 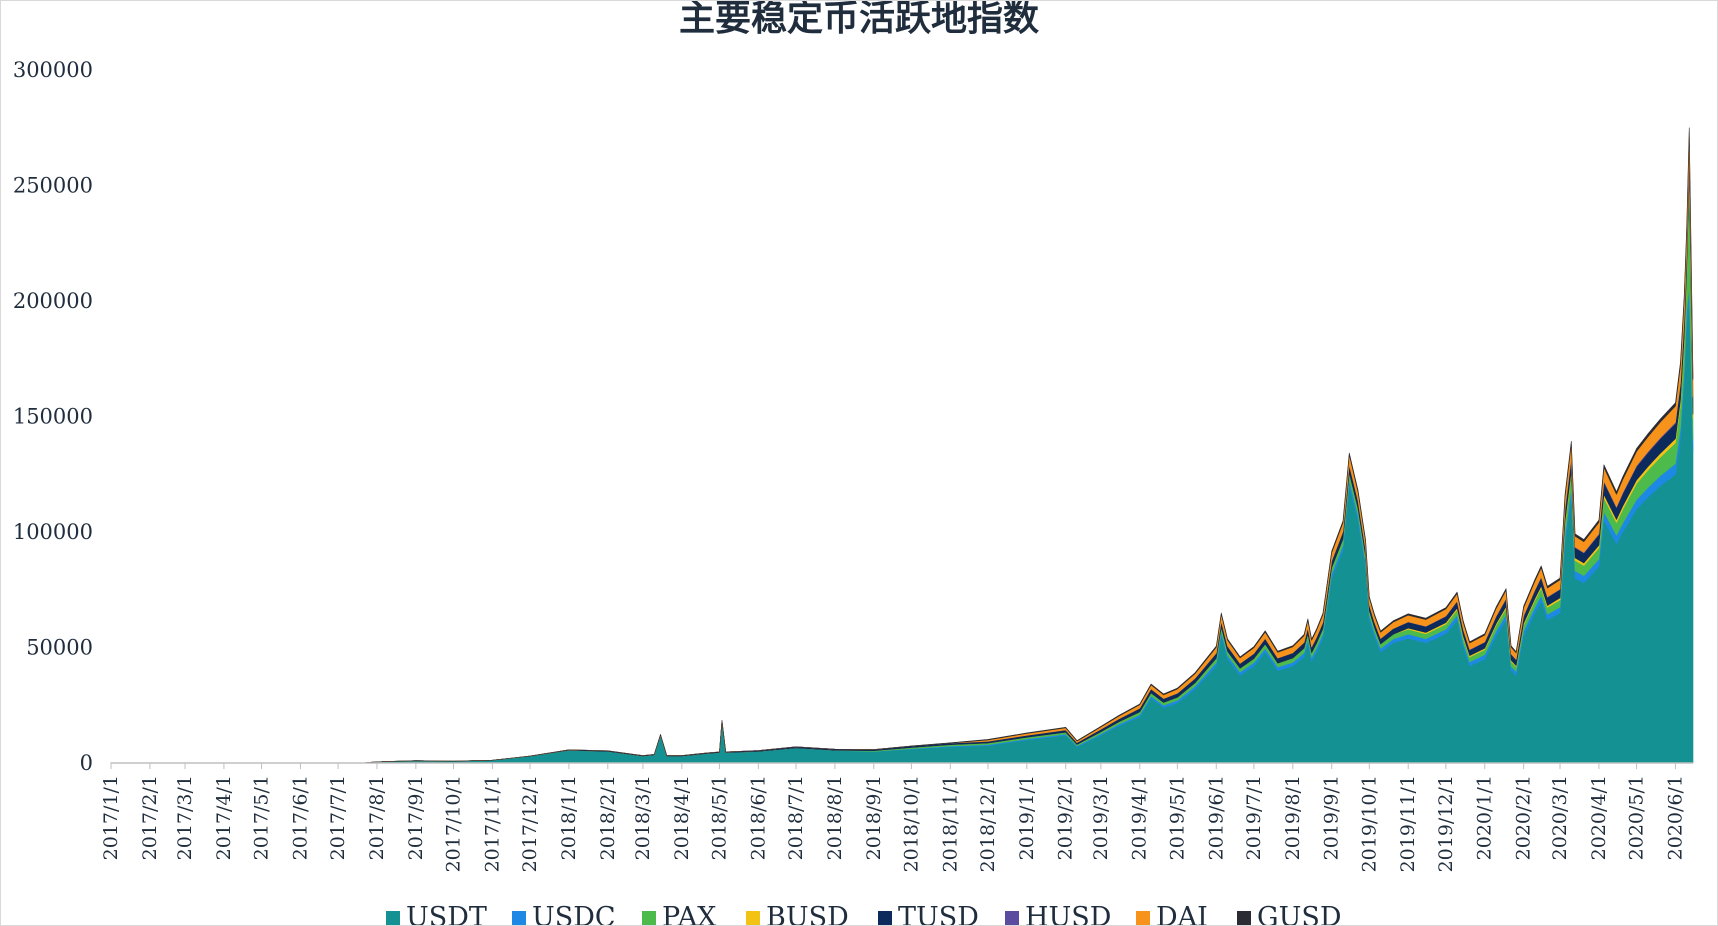 I want to click on x-tick-label: 2019/5/1, so click(x=1177, y=817).